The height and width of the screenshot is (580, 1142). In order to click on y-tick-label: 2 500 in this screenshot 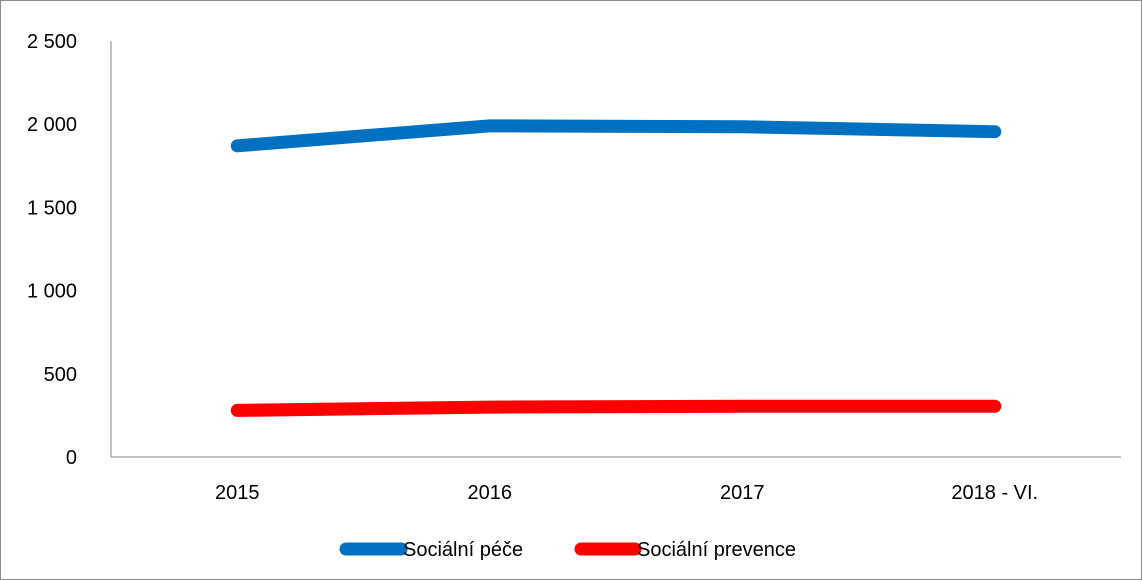, I will do `click(52, 42)`.